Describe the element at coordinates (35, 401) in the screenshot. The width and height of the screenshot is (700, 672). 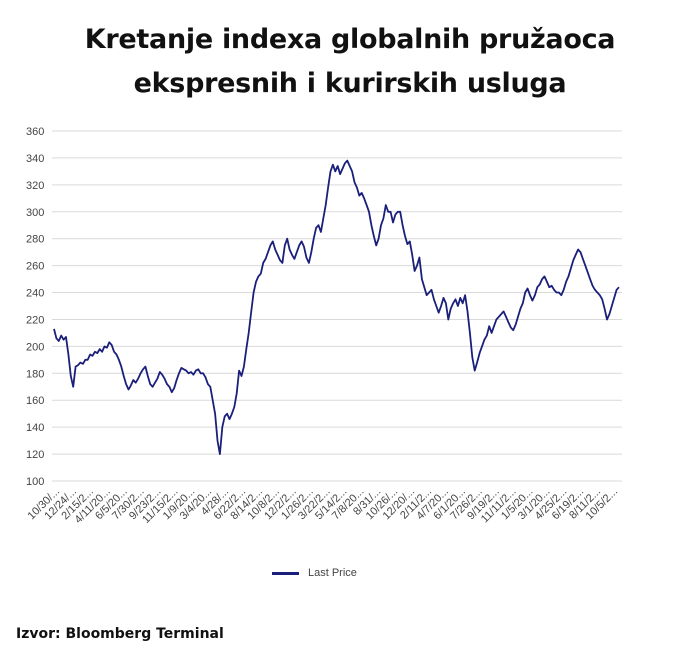
I see `y-tick-label: 160` at that location.